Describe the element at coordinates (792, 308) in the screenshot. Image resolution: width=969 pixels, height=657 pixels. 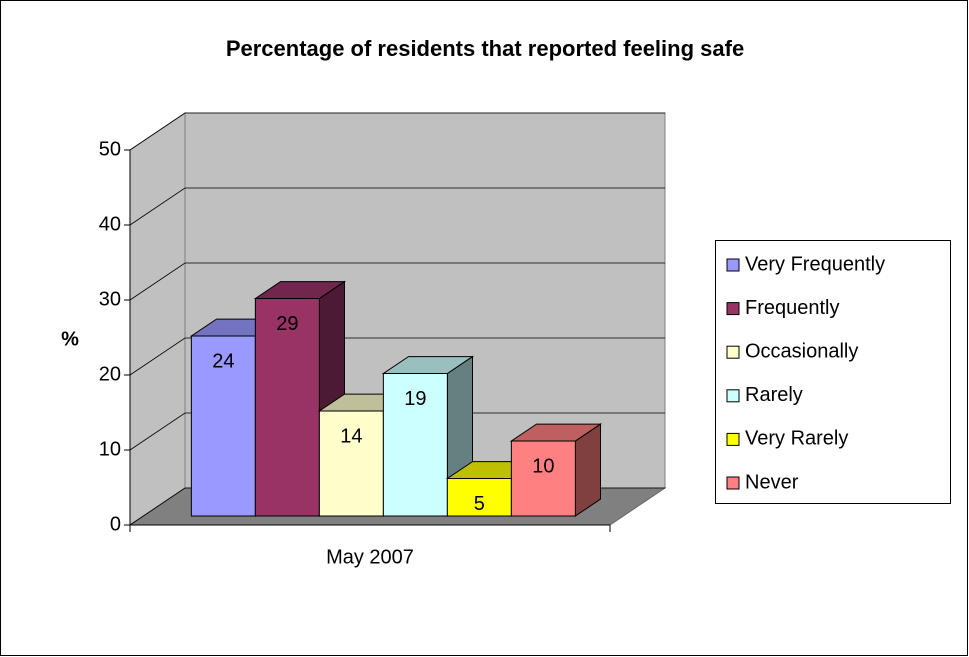
I see `legend-label: Frequently` at that location.